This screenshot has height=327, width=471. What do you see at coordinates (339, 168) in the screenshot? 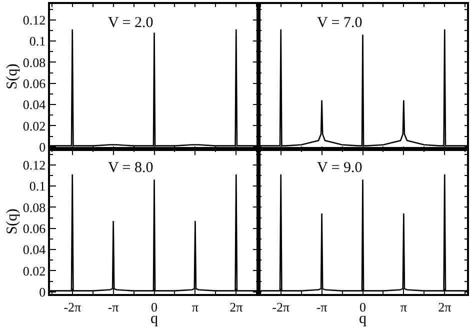
I see `annotation: V = 9.0` at bounding box center [339, 168].